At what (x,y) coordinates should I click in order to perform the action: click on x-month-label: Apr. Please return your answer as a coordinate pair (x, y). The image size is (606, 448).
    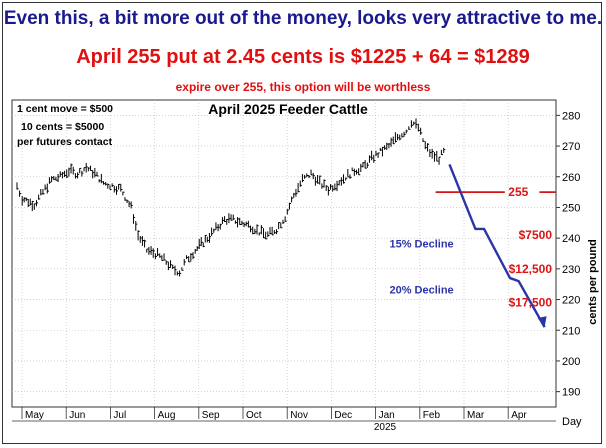
    Looking at the image, I should click on (519, 415).